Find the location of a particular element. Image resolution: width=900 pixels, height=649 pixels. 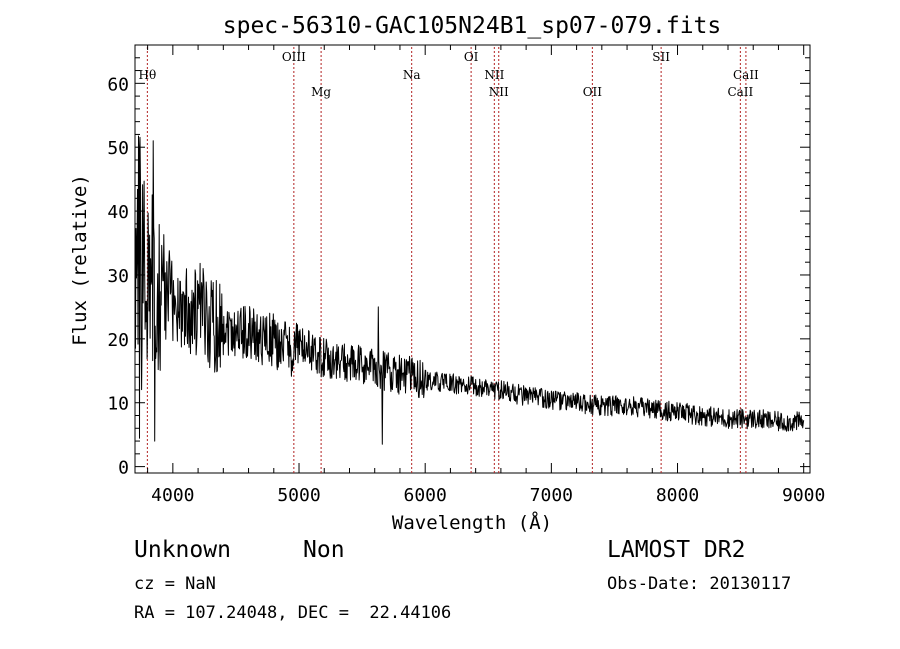

class-label: Unknown is located at coordinates (182, 550).